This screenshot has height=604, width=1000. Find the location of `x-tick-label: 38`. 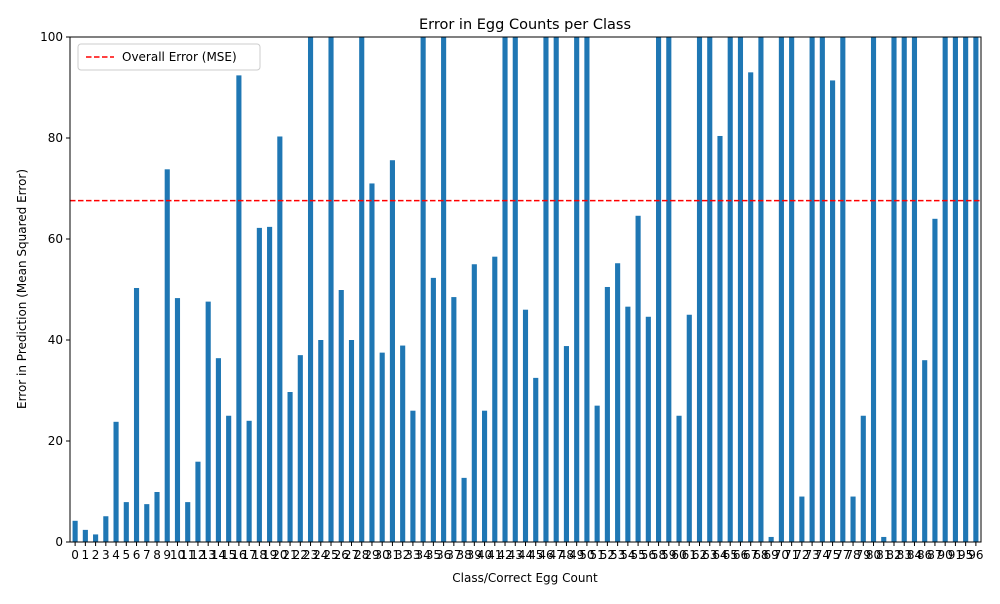

x-tick-label: 38 is located at coordinates (463, 555).